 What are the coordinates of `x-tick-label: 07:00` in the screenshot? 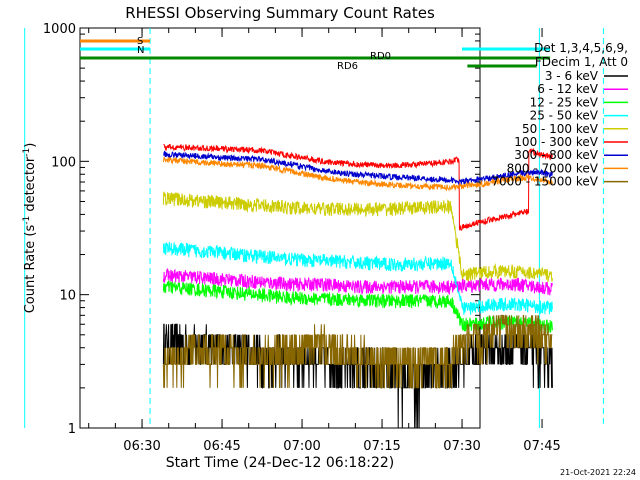 It's located at (301, 446).